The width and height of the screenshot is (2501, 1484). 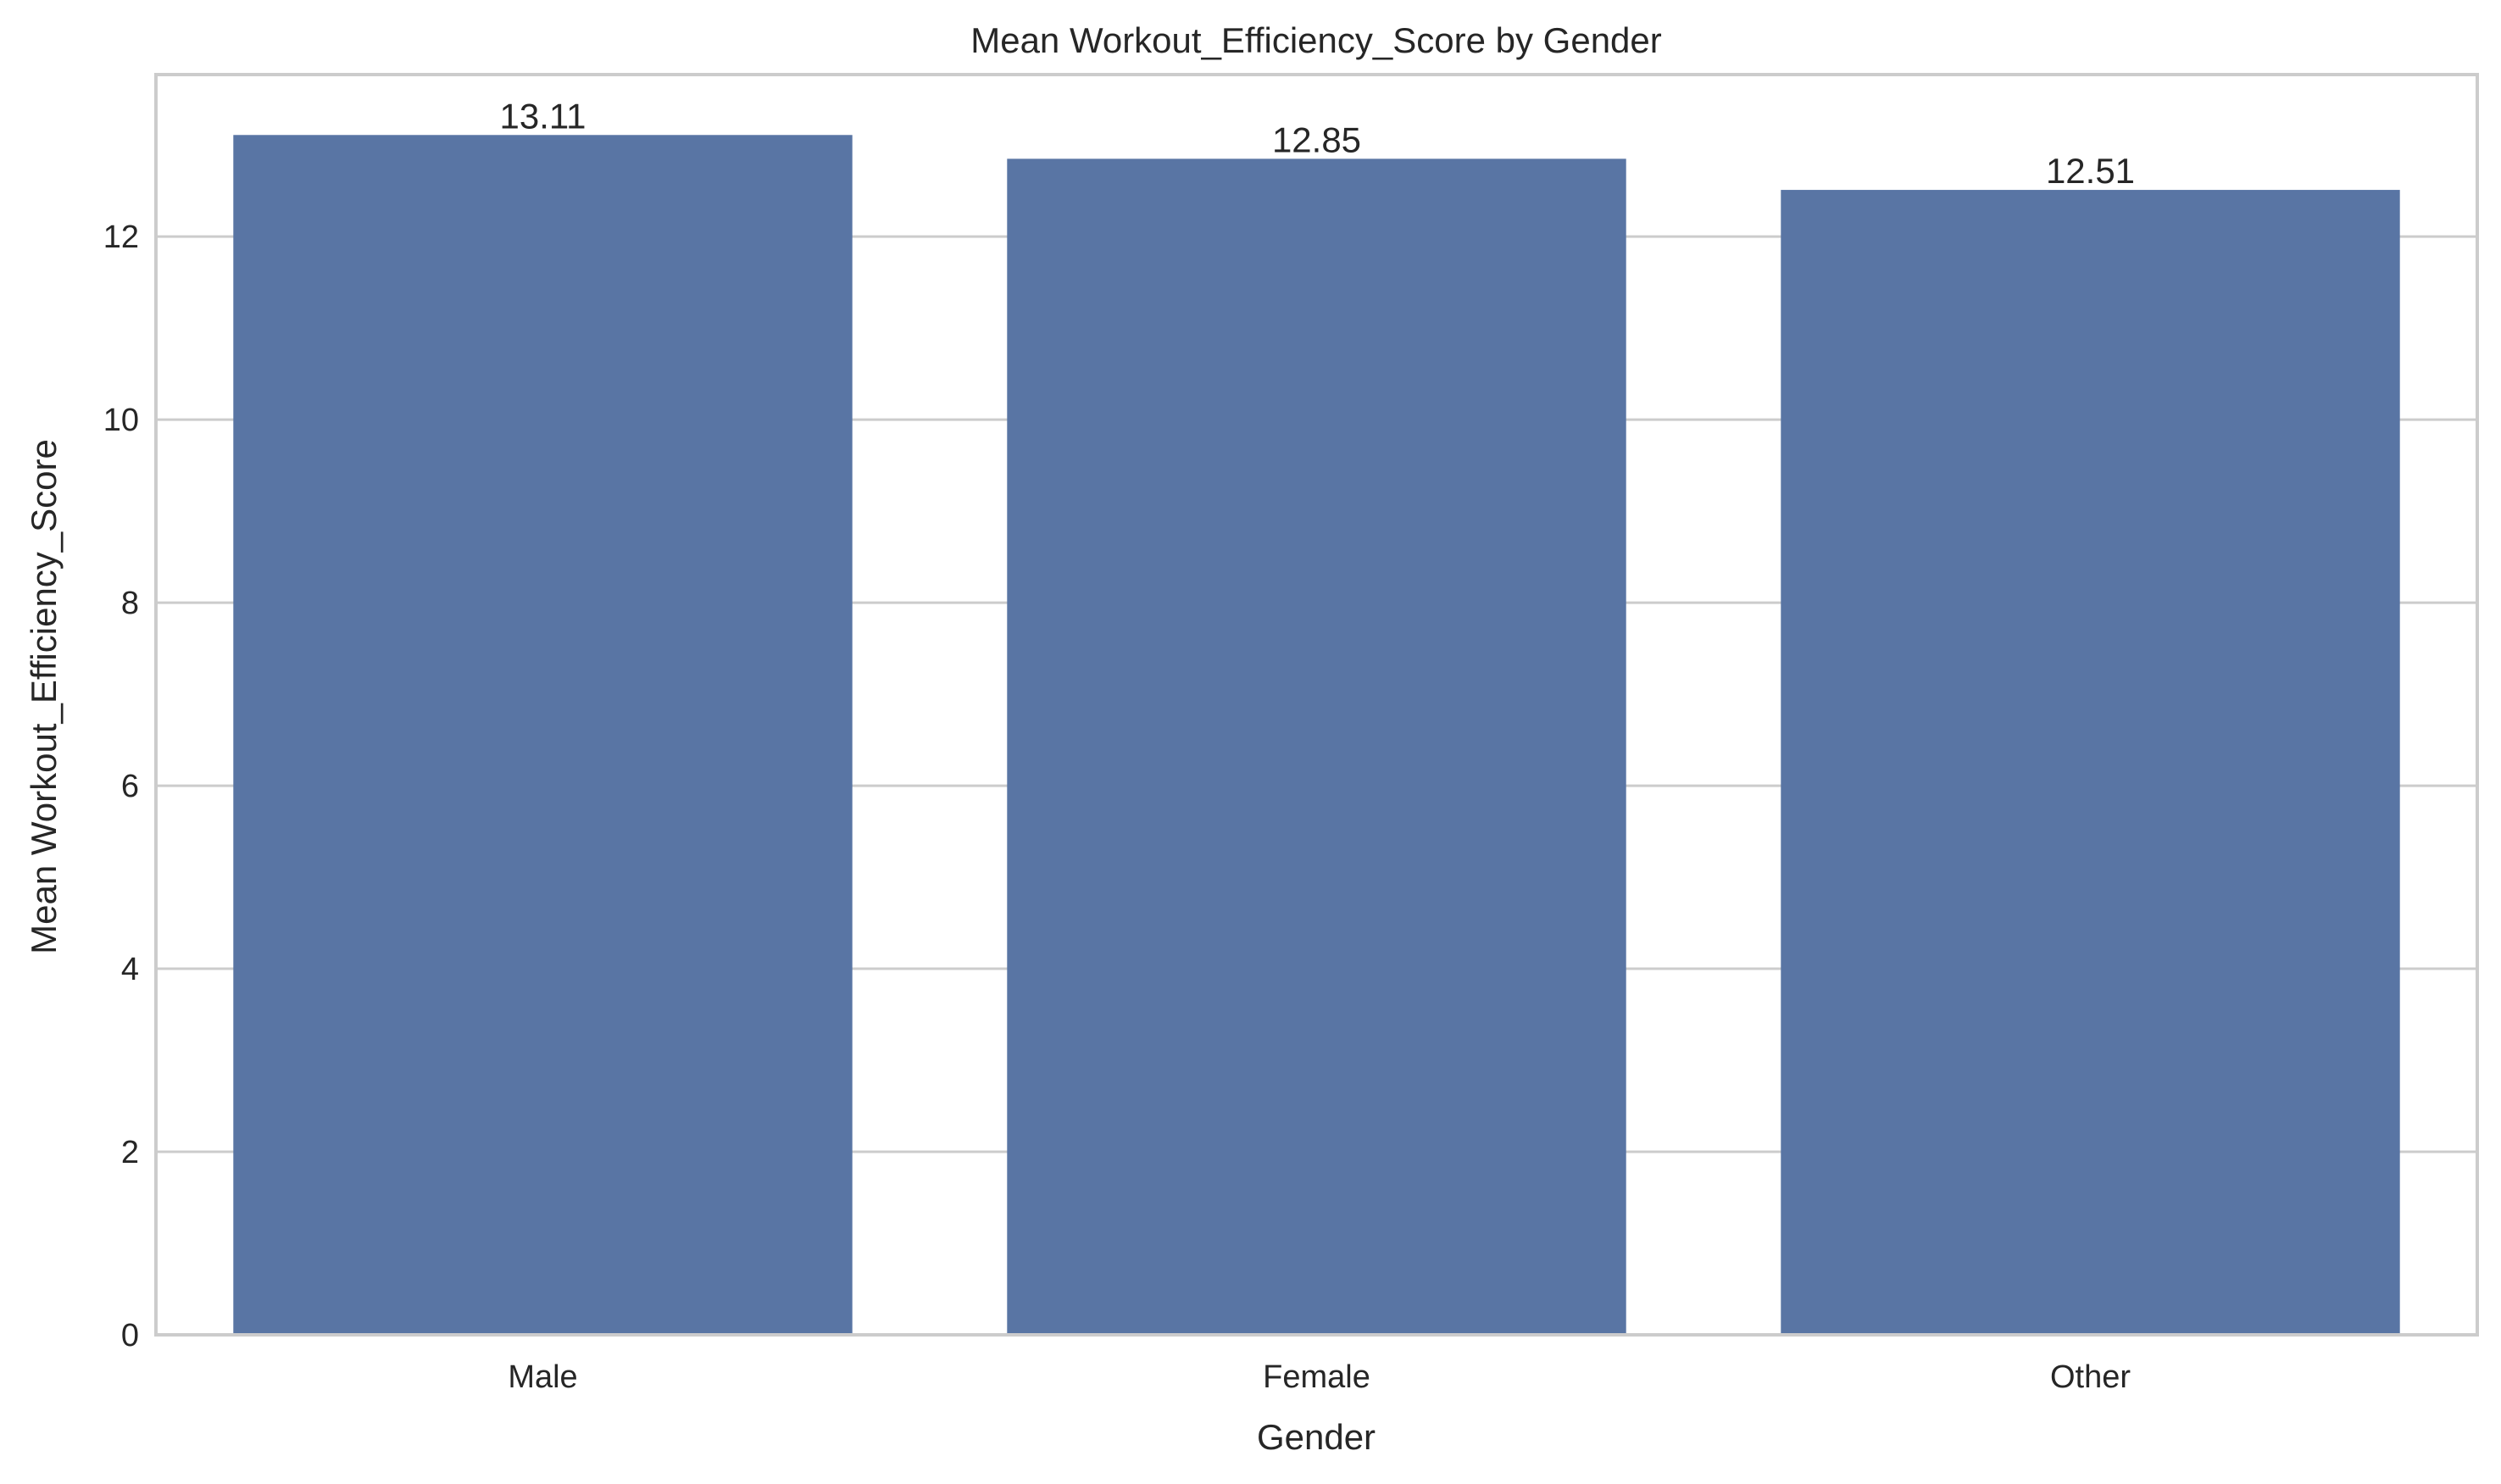 I want to click on data-label-male: 13.11, so click(x=543, y=116).